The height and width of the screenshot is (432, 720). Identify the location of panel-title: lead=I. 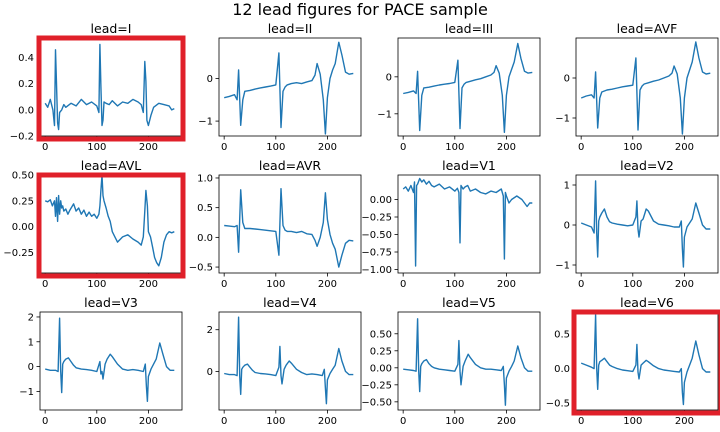
(111, 28).